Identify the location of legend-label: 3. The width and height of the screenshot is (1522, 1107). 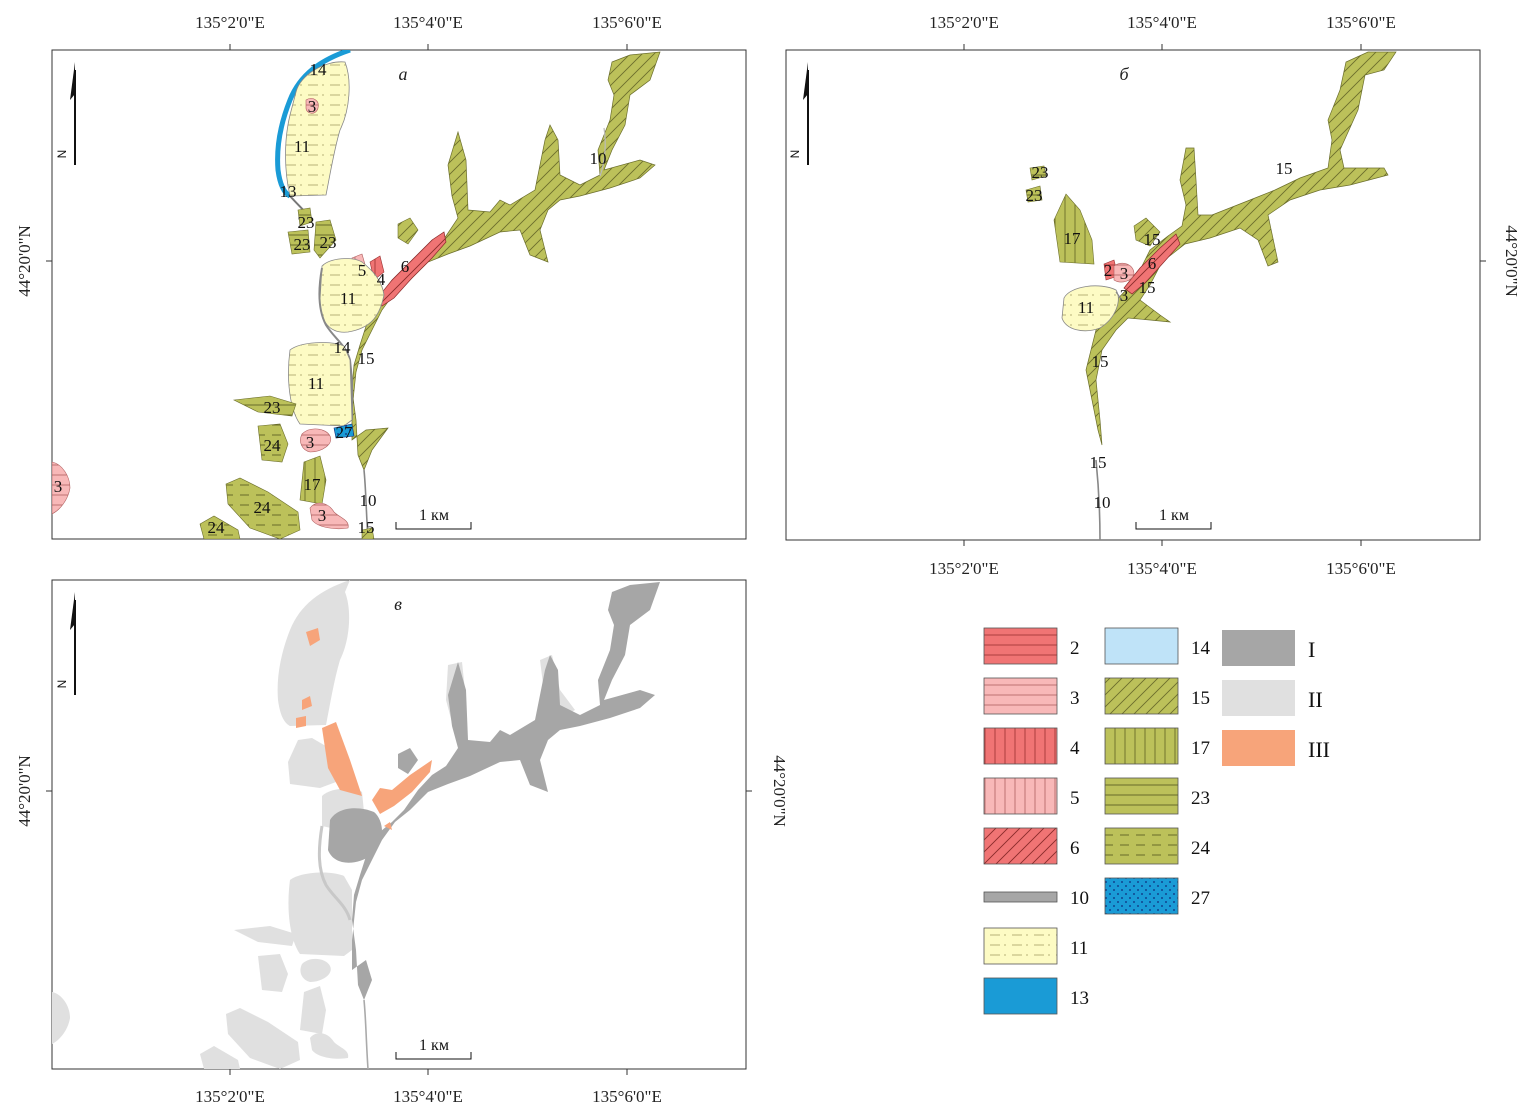
(1075, 698).